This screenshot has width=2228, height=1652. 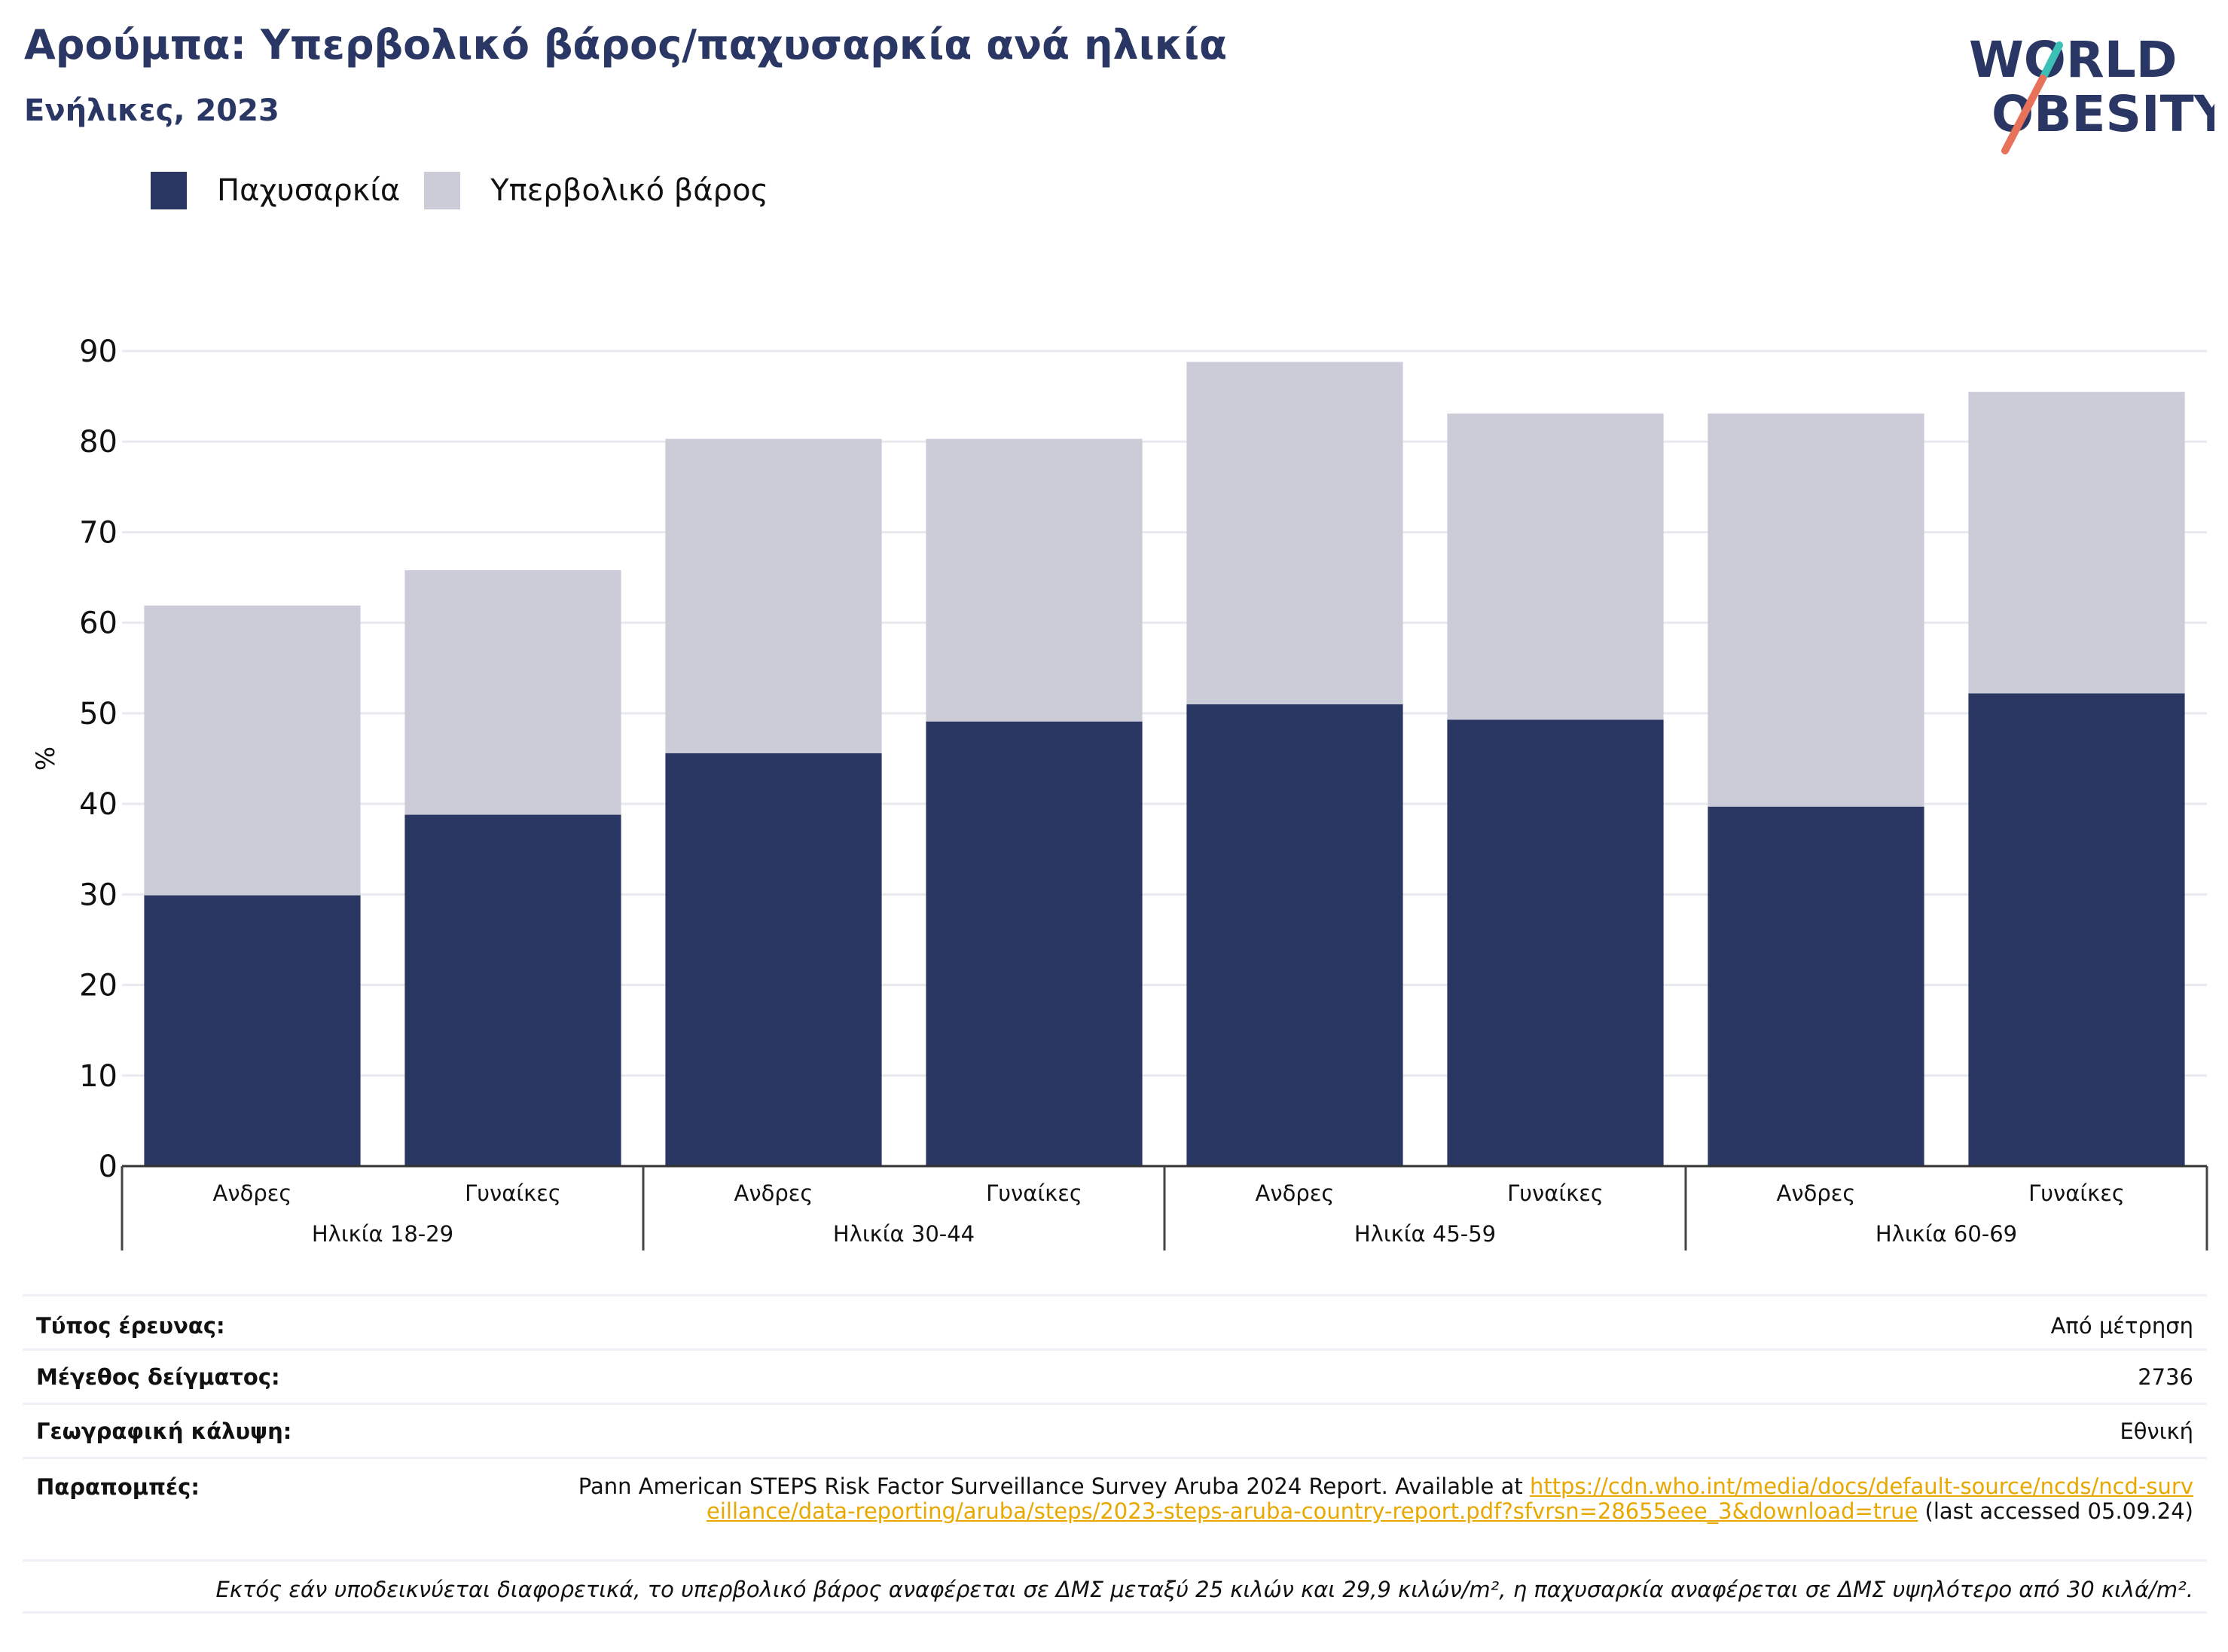 I want to click on y-tick-label: 50, so click(x=98, y=714).